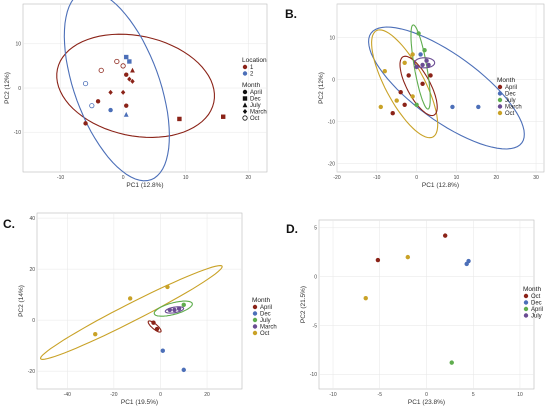  I want to click on x-tick-label: -20, so click(336, 178).